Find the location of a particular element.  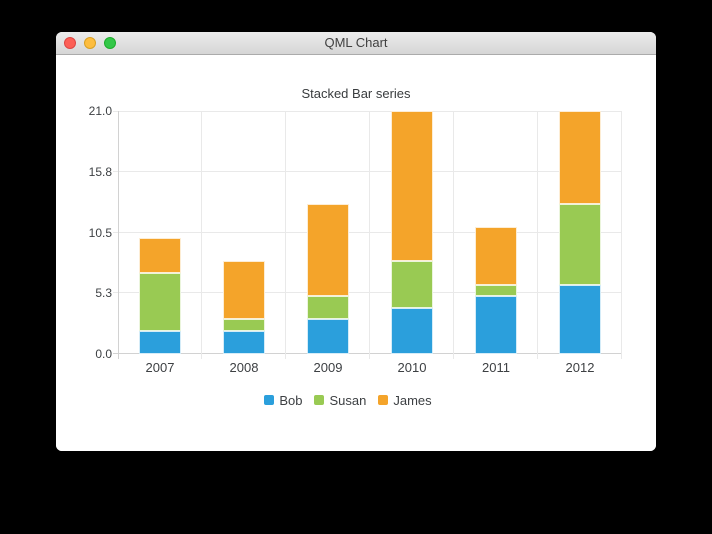

y-tick-label: 0.0 is located at coordinates (103, 354).